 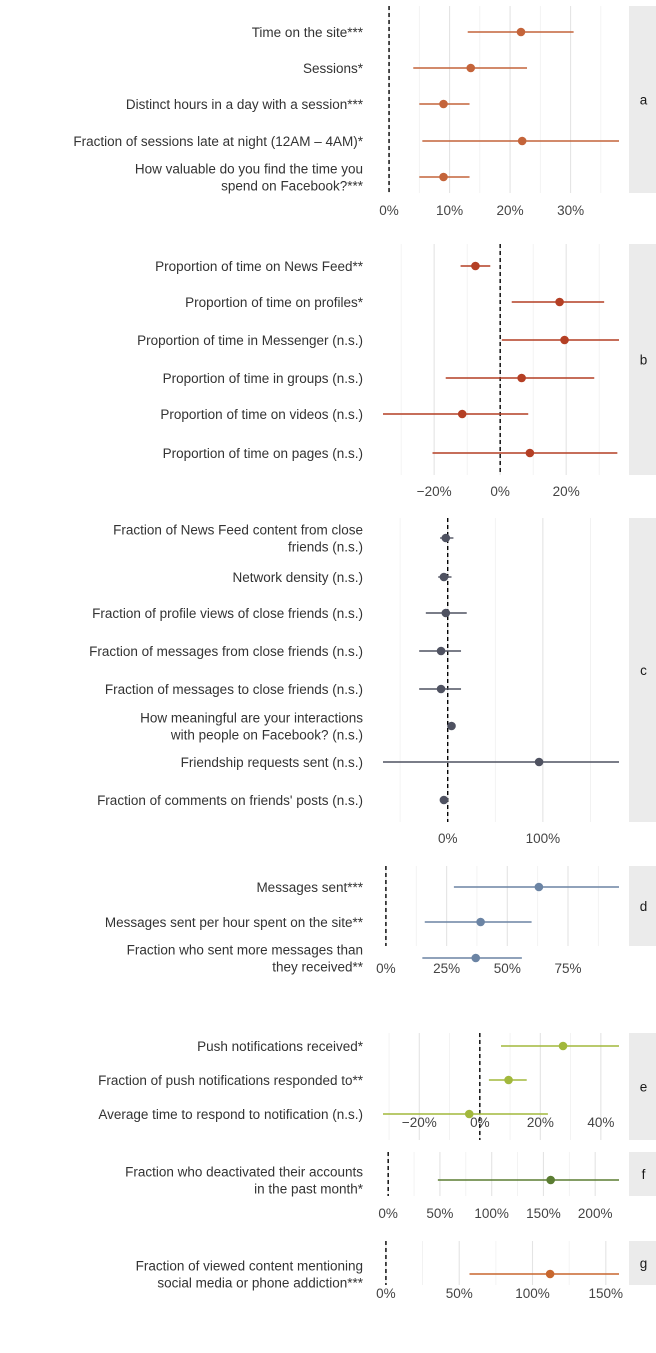 I want to click on facet-label: c, so click(x=643, y=670).